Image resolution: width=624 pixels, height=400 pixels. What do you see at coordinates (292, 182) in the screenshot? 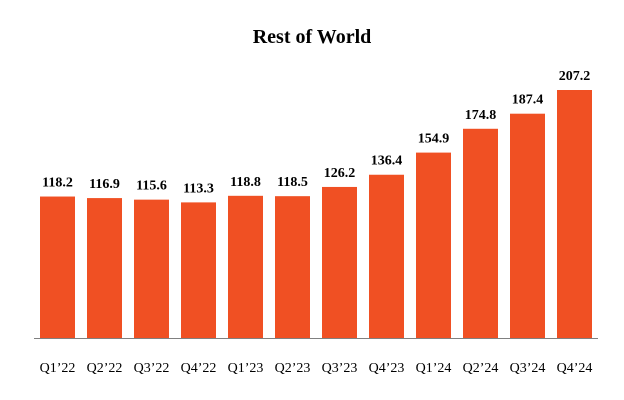
I see `value-label-6: 118.5` at bounding box center [292, 182].